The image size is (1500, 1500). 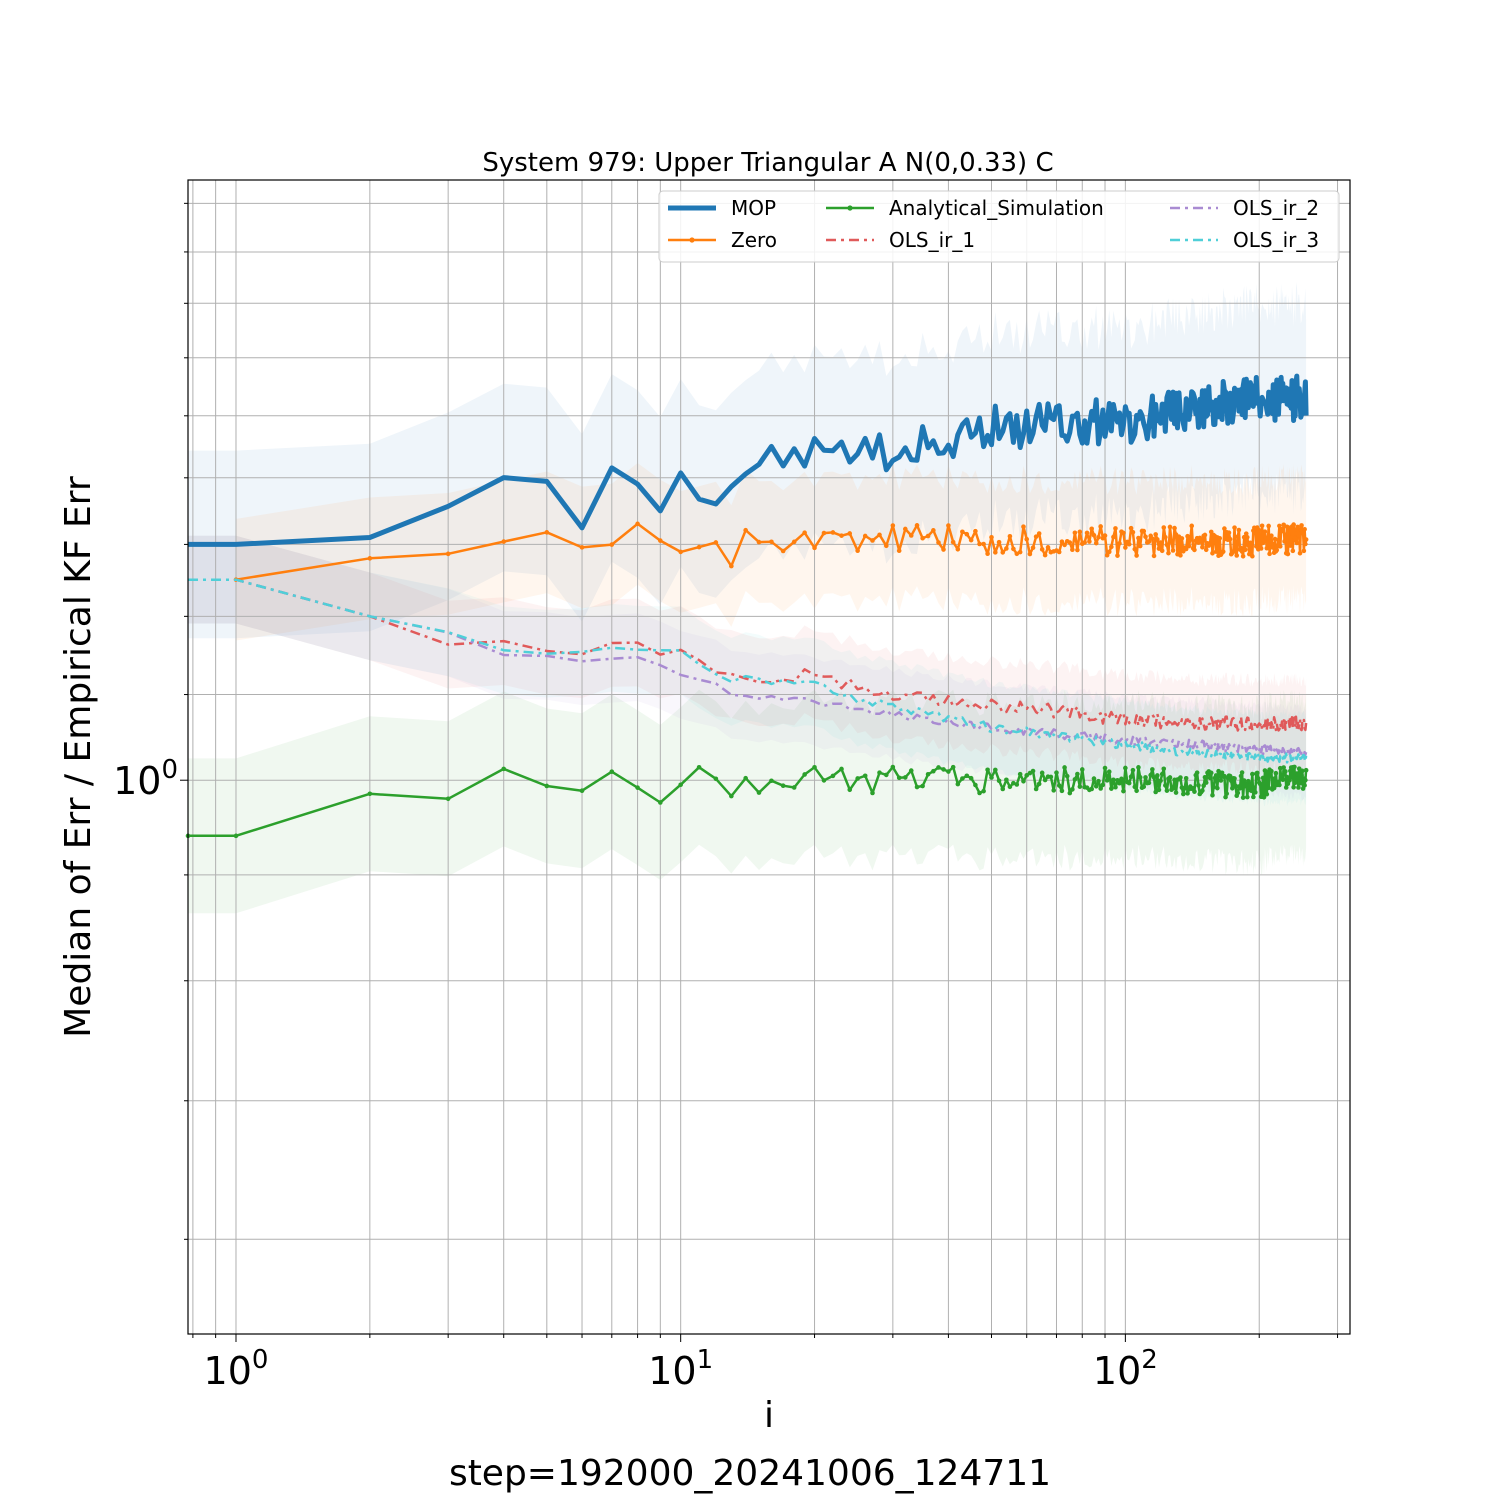 What do you see at coordinates (1276, 240) in the screenshot?
I see `legend-label-OLS_ir_3: OLS_ir_3` at bounding box center [1276, 240].